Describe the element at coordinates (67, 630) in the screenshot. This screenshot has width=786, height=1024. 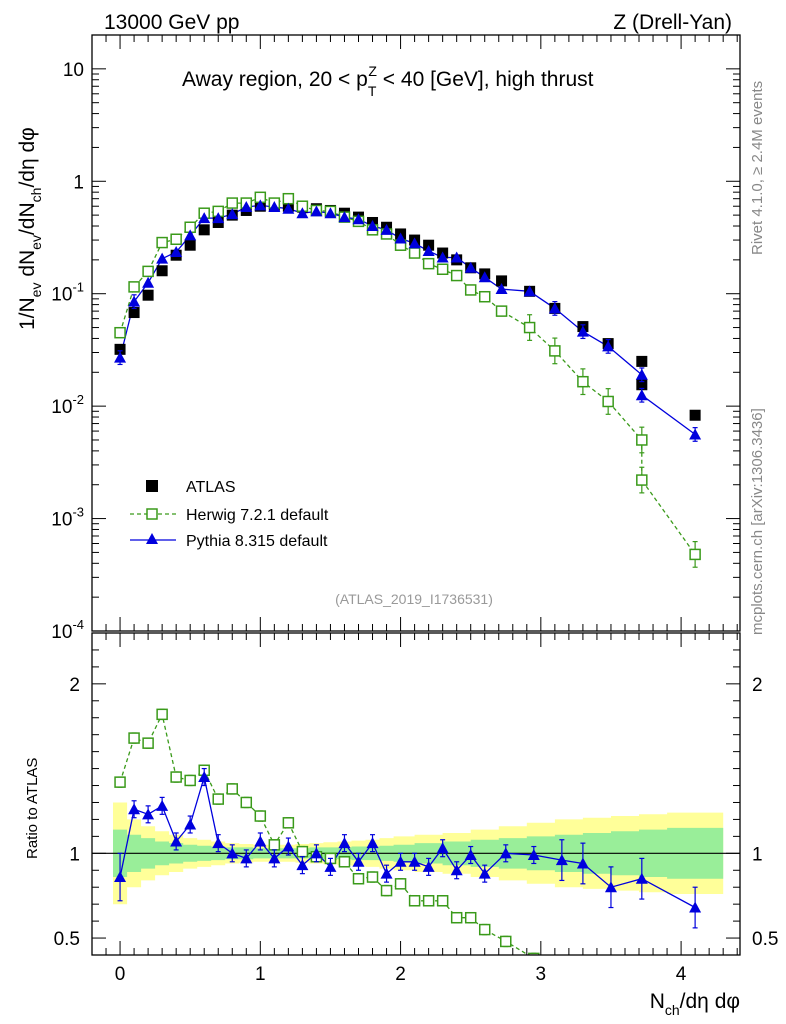
I see `y-tick-label: 10⁻⁴` at that location.